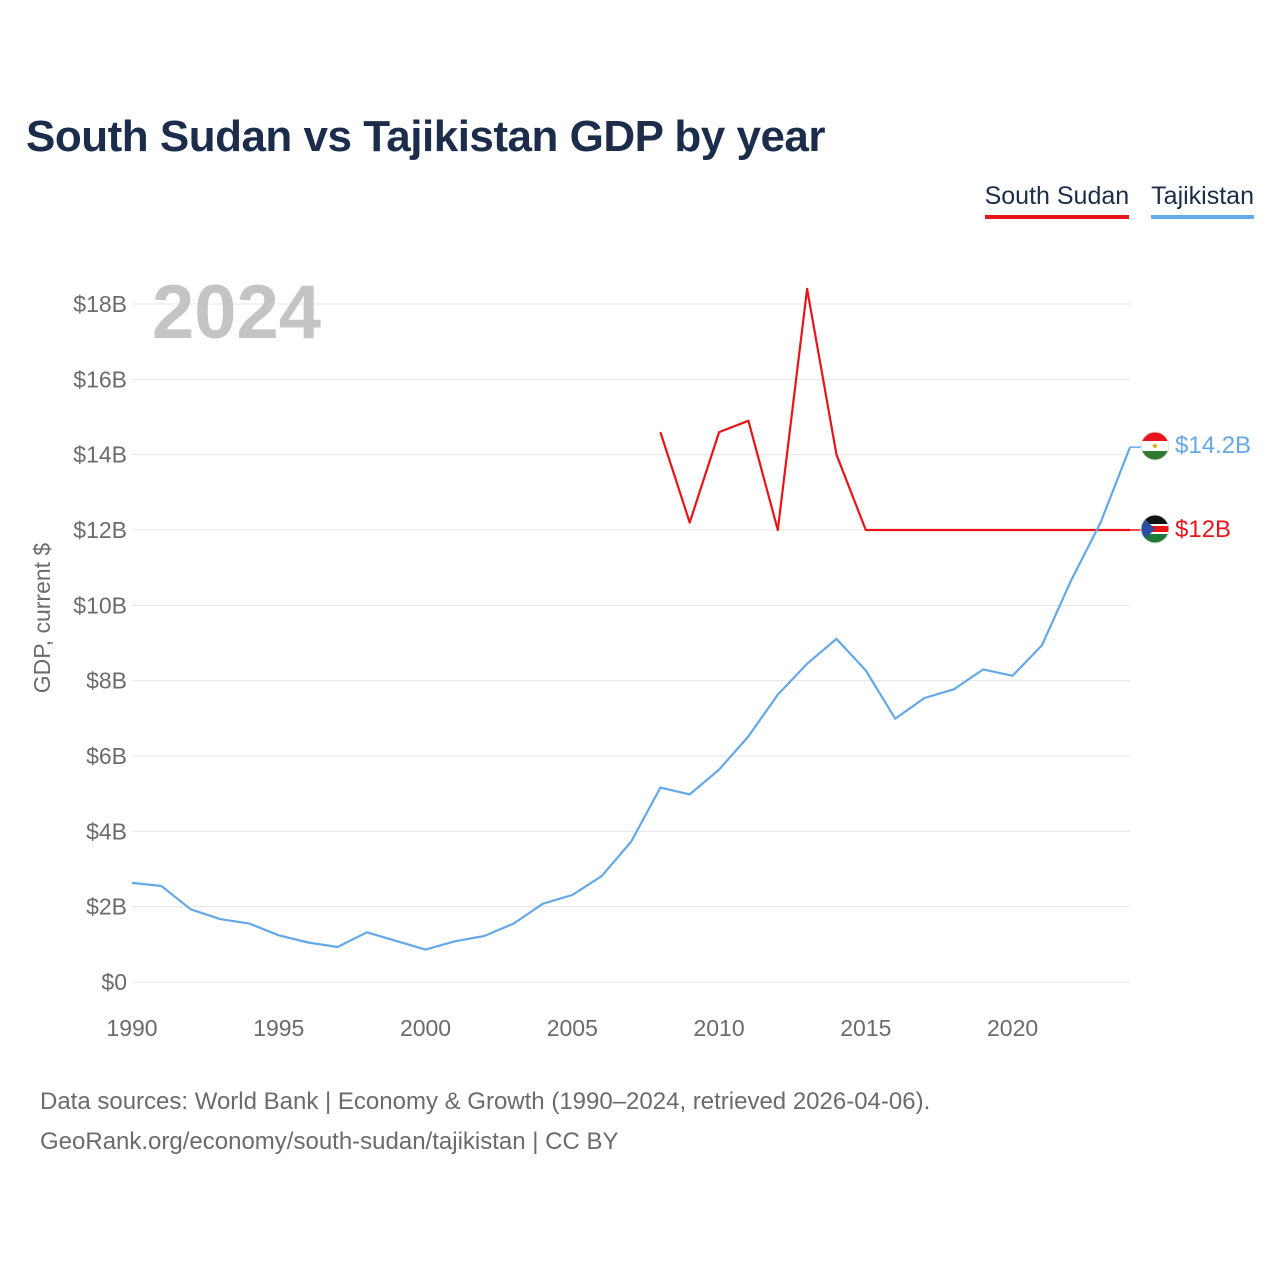  I want to click on legend-item-south-sudan: South Sudan, so click(1057, 200).